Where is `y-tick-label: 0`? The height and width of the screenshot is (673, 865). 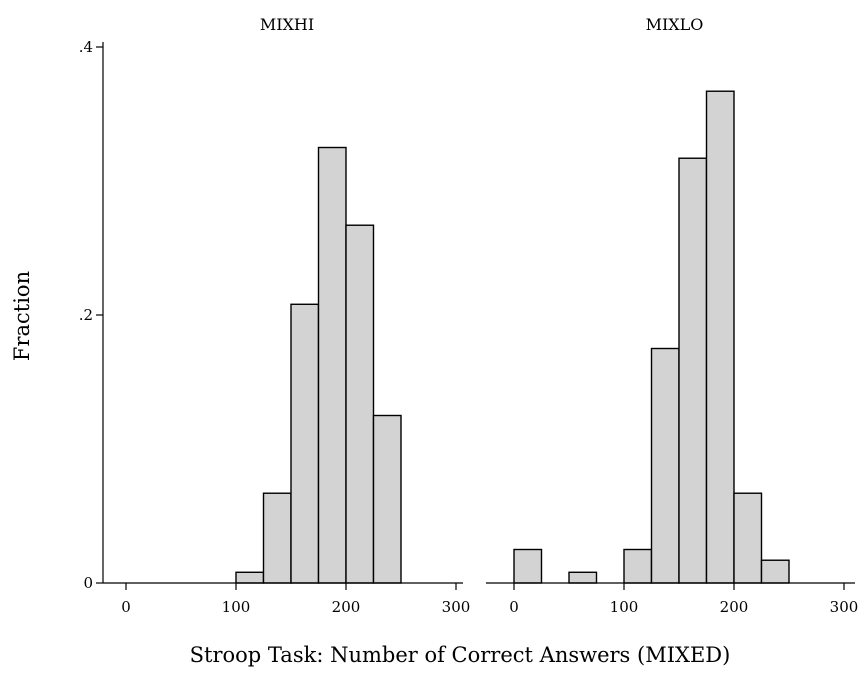
y-tick-label: 0 is located at coordinates (88, 583).